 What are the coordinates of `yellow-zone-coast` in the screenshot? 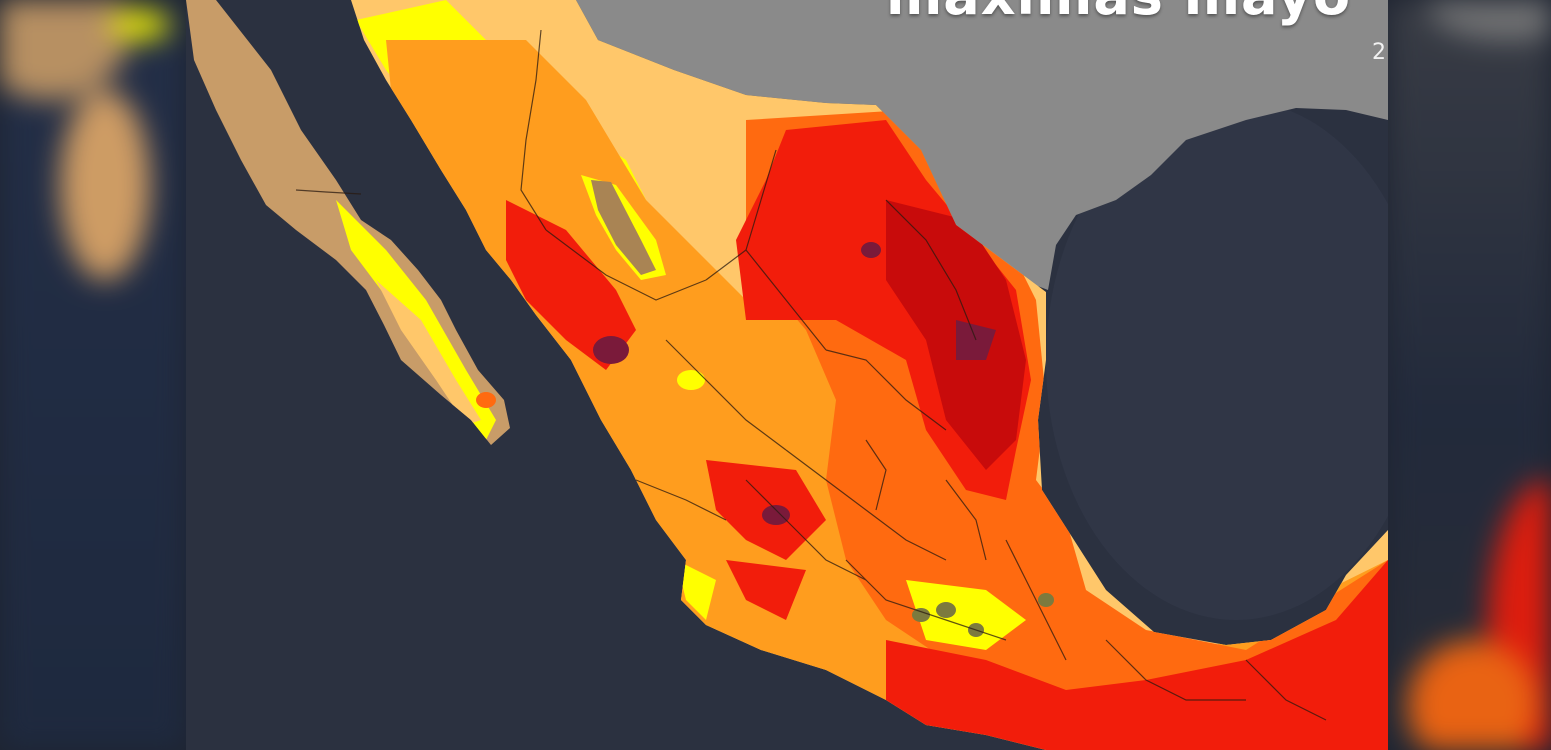 It's located at (696, 590).